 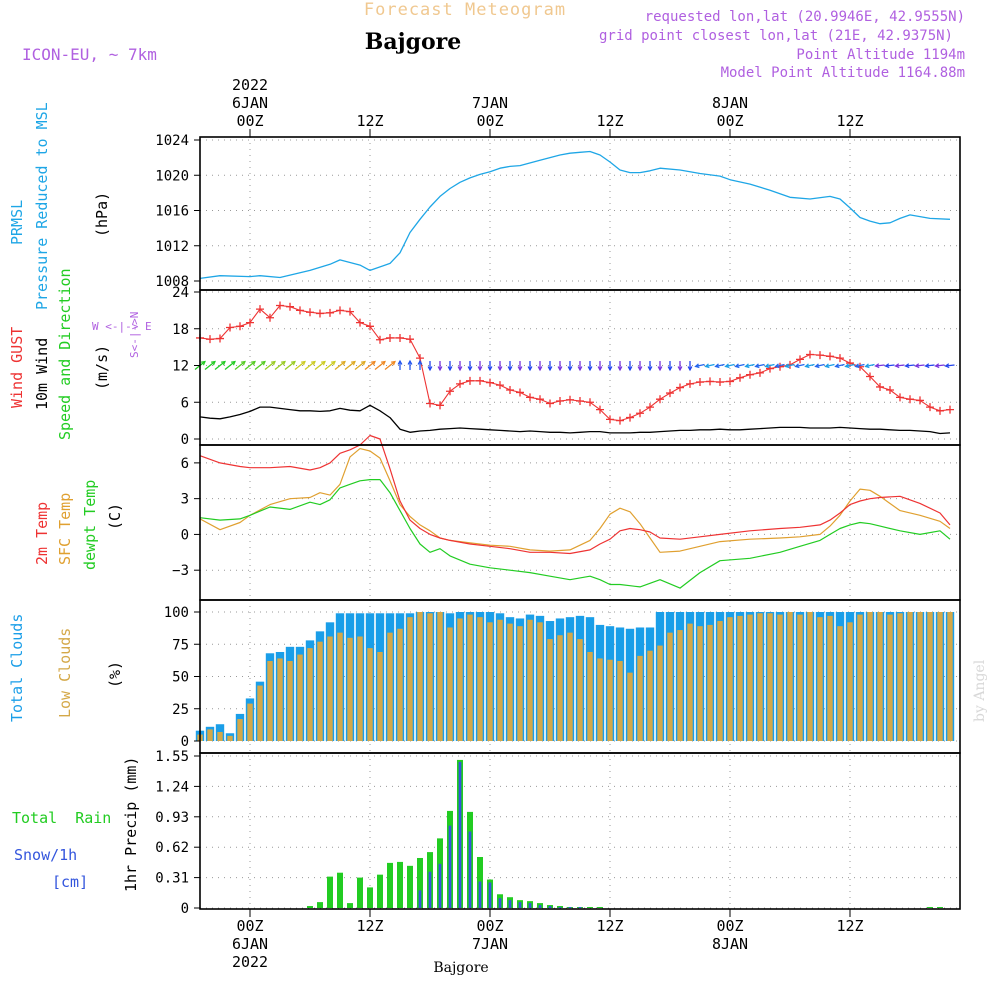 I want to click on top-time-label: 12Z, so click(x=609, y=121).